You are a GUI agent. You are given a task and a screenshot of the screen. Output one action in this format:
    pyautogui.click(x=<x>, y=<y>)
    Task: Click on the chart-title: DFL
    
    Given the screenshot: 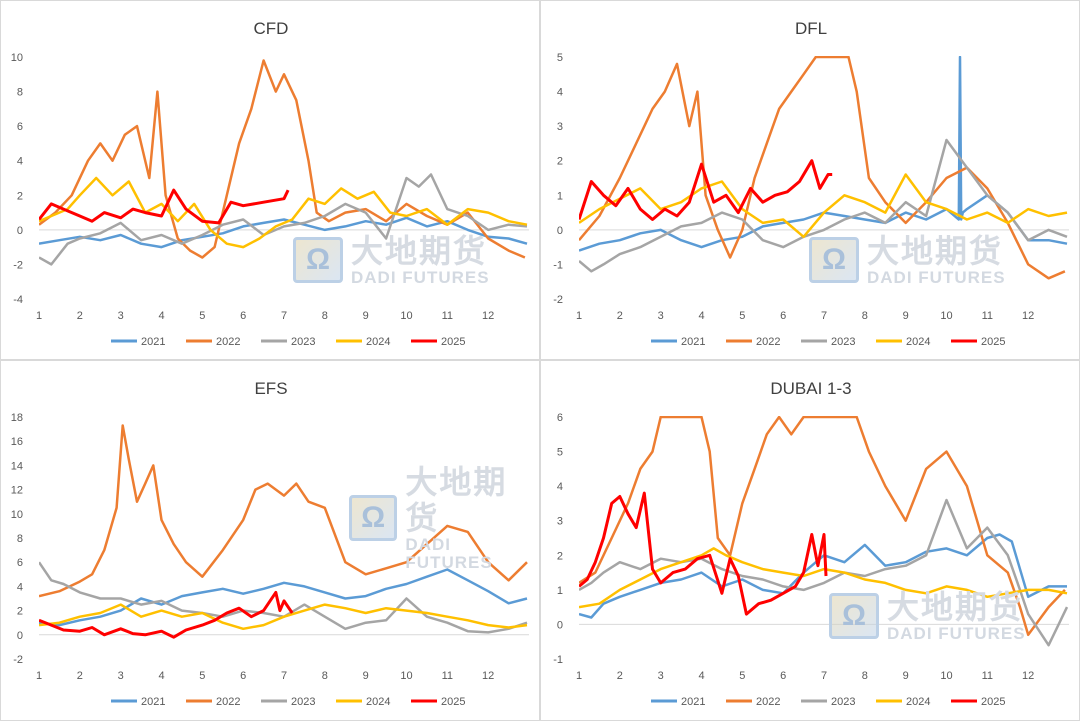 What is the action you would take?
    pyautogui.click(x=811, y=28)
    